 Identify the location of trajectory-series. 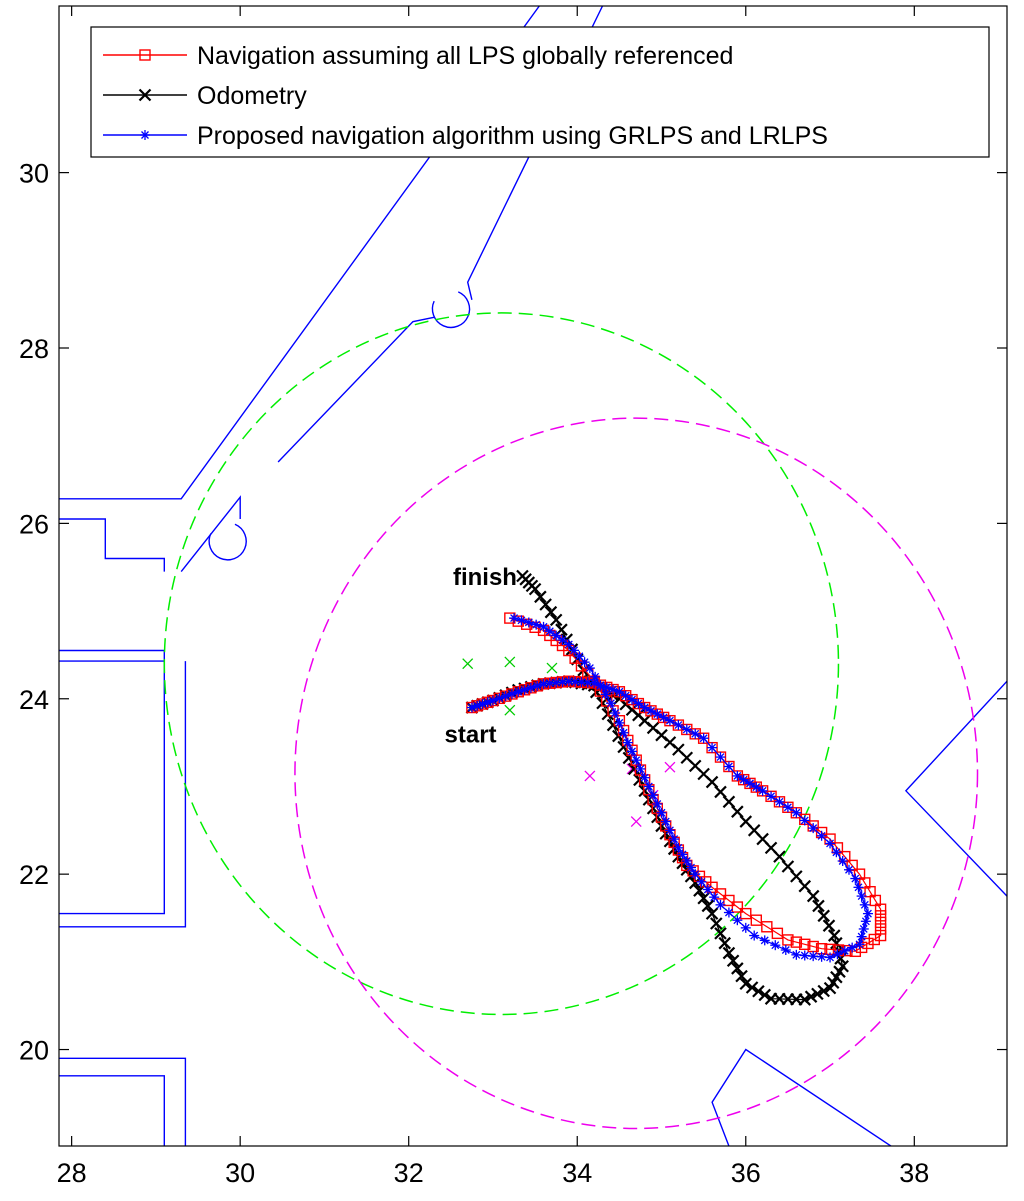
(676, 787).